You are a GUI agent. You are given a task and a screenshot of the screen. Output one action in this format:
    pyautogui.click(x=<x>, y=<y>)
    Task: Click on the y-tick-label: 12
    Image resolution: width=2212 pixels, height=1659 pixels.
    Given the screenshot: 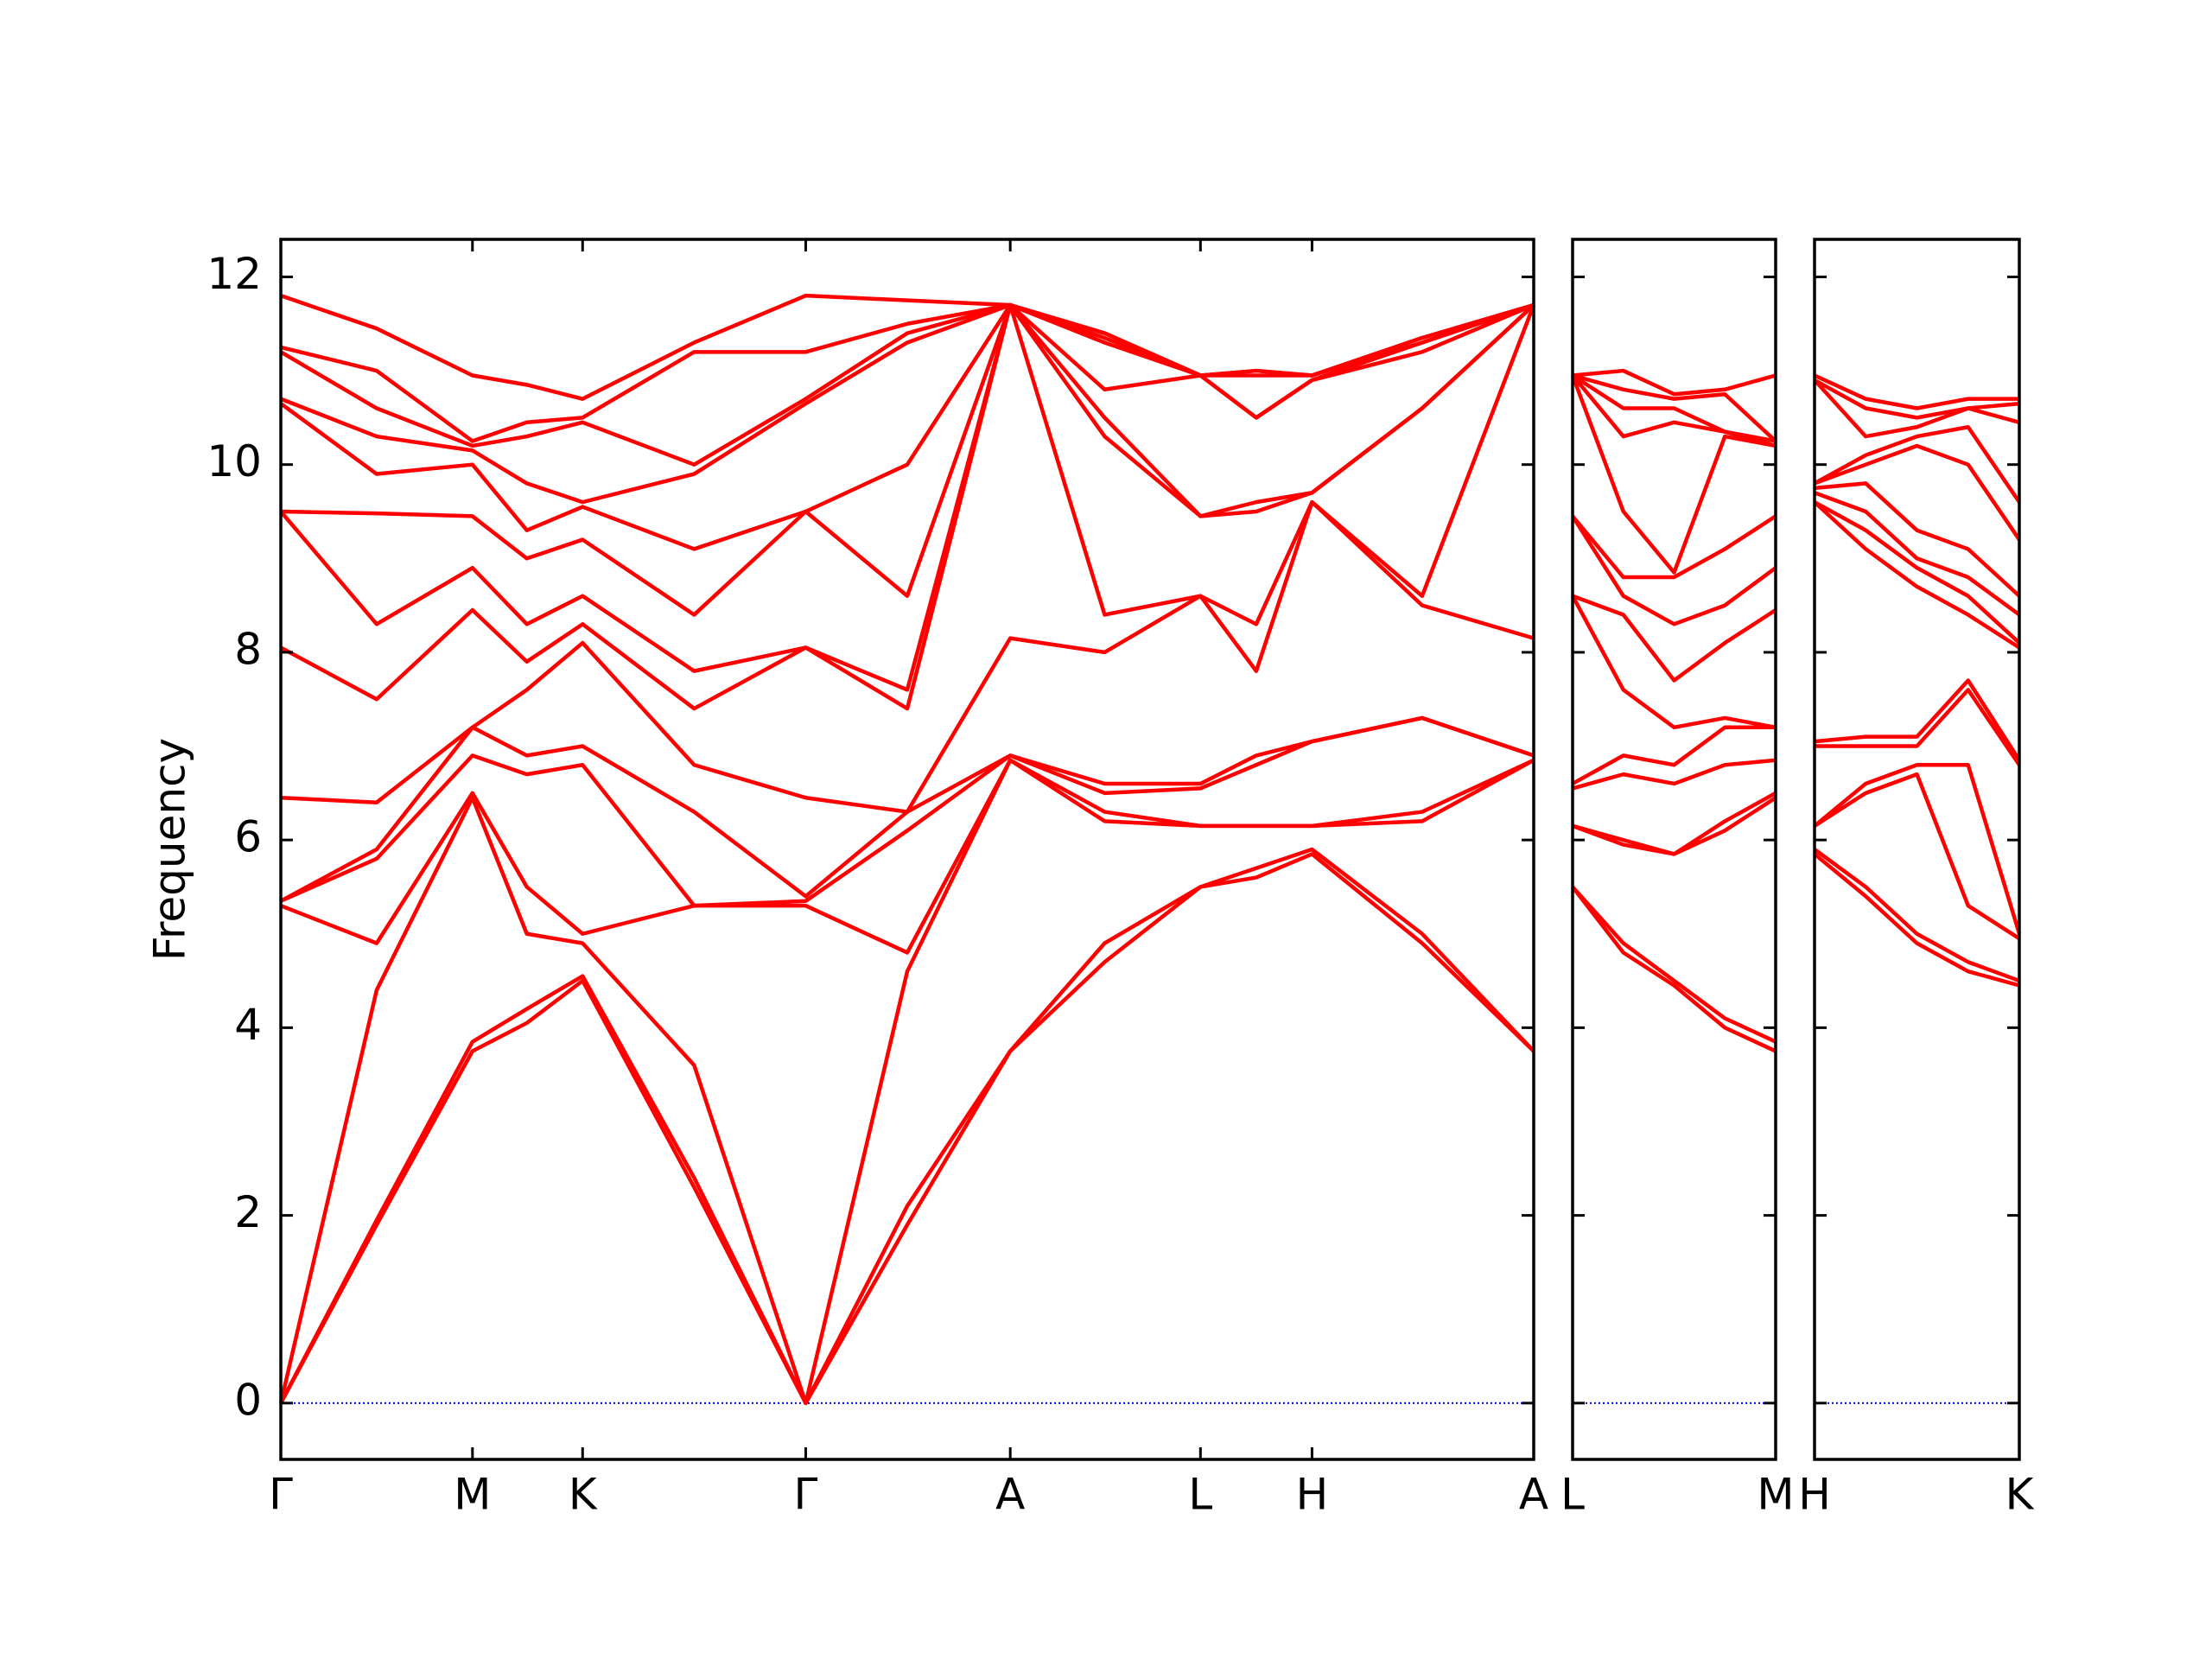 What is the action you would take?
    pyautogui.click(x=234, y=274)
    